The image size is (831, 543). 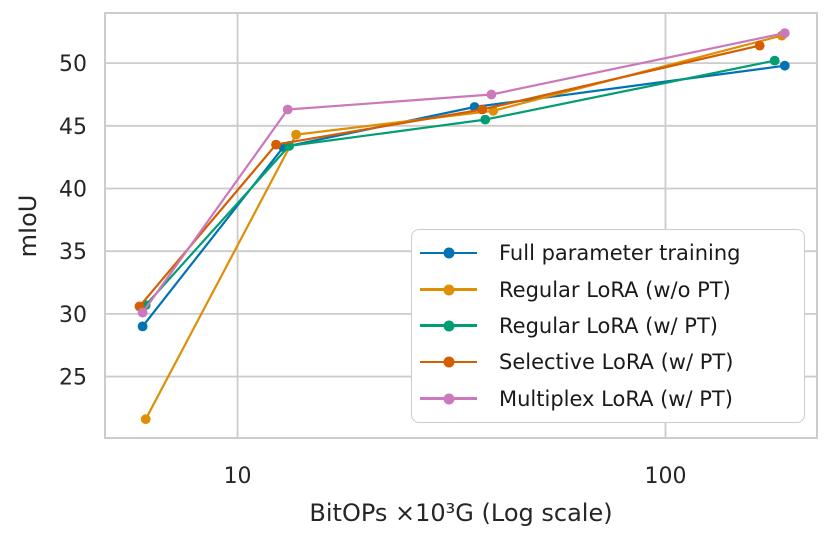 I want to click on legend-item: Regular LoRA (w/ PT), so click(x=609, y=326).